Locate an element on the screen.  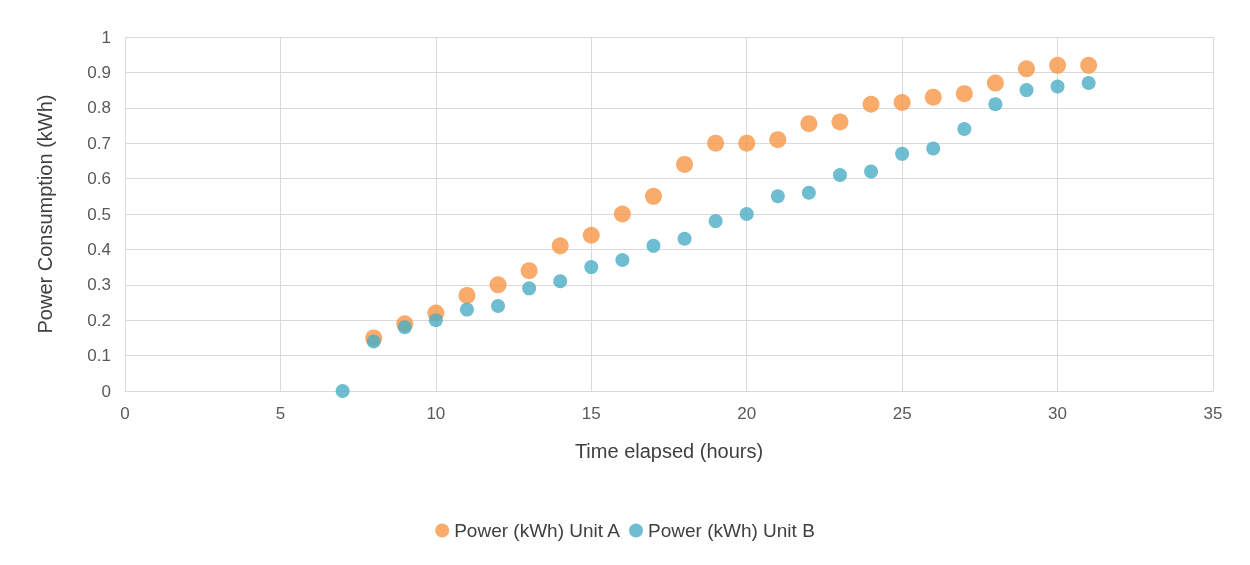
y-tick-label: 0.2 is located at coordinates (99, 320).